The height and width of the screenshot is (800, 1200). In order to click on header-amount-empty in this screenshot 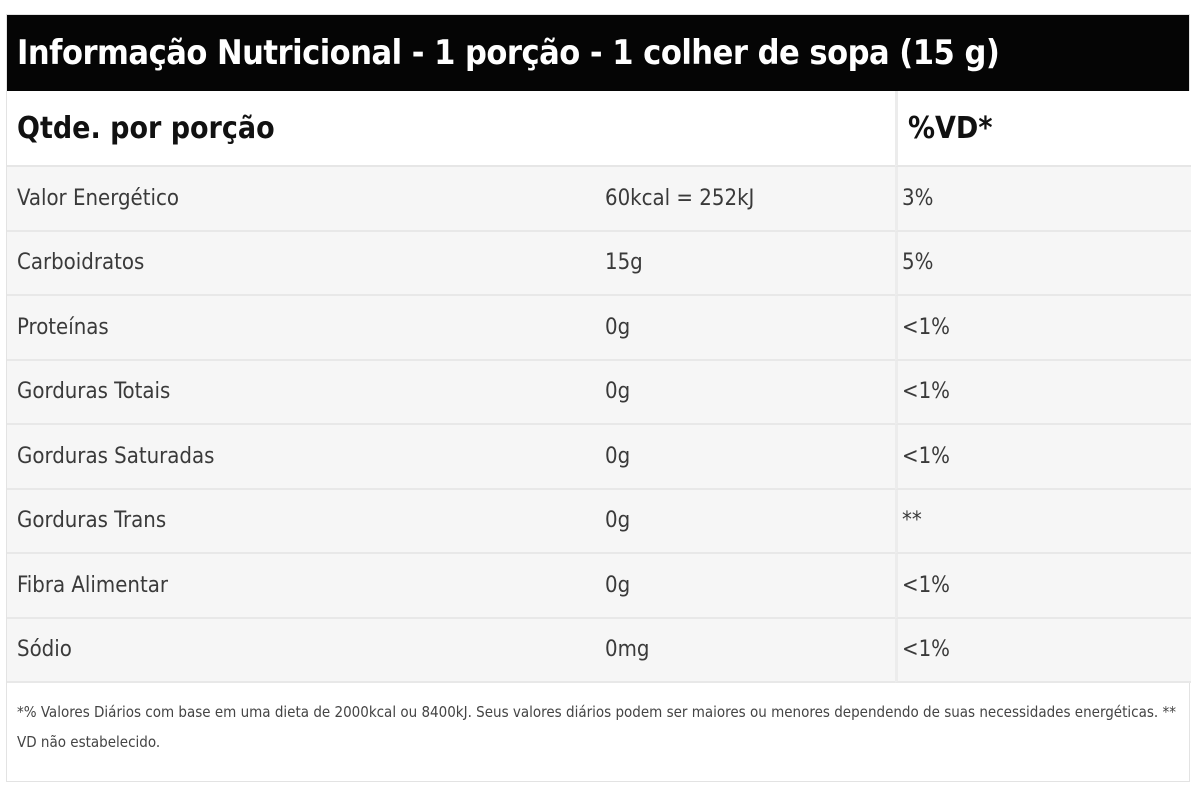, I will do `click(747, 129)`.